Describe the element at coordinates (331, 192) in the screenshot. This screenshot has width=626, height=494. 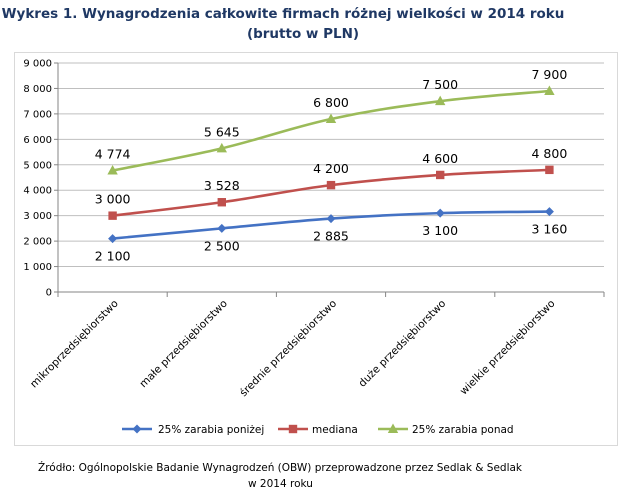
I see `series-line` at that location.